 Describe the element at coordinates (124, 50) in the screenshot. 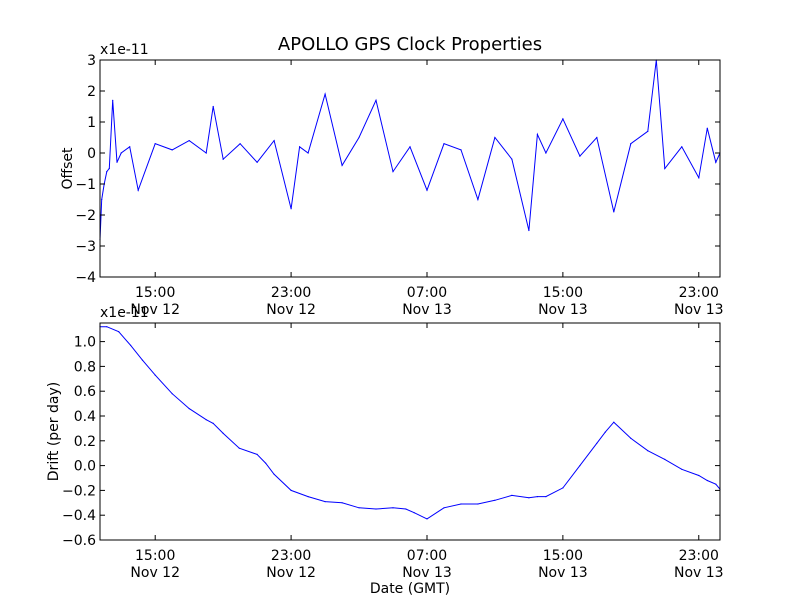

I see `offset-axis-multiplier: x1e-11` at that location.